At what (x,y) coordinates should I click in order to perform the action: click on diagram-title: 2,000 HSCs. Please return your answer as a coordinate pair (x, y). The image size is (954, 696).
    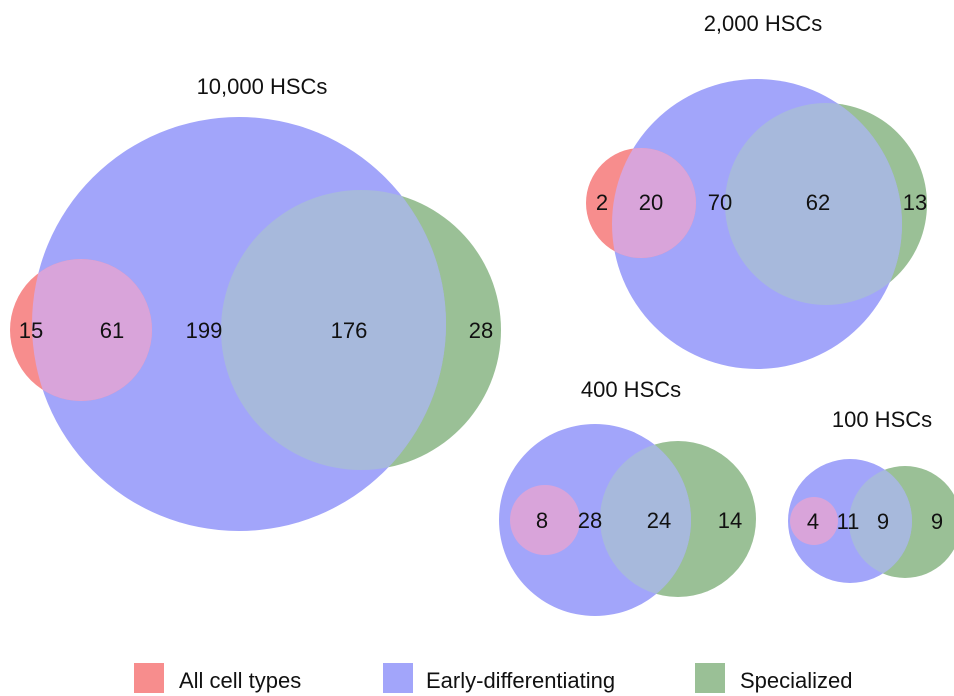
    Looking at the image, I should click on (763, 23).